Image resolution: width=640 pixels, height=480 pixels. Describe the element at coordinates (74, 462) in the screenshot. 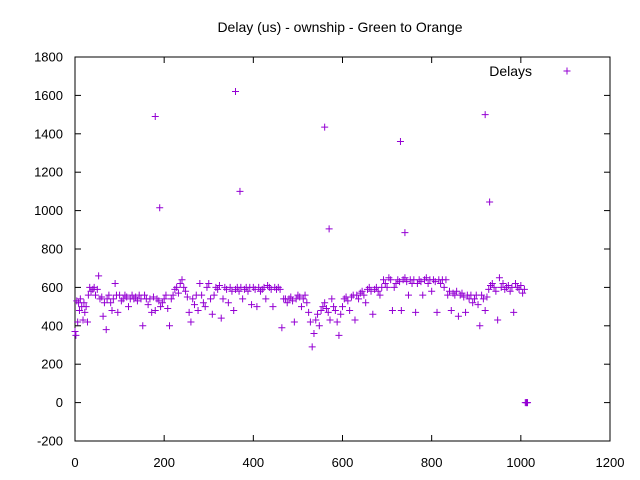

I see `x-tick-label: 0` at that location.